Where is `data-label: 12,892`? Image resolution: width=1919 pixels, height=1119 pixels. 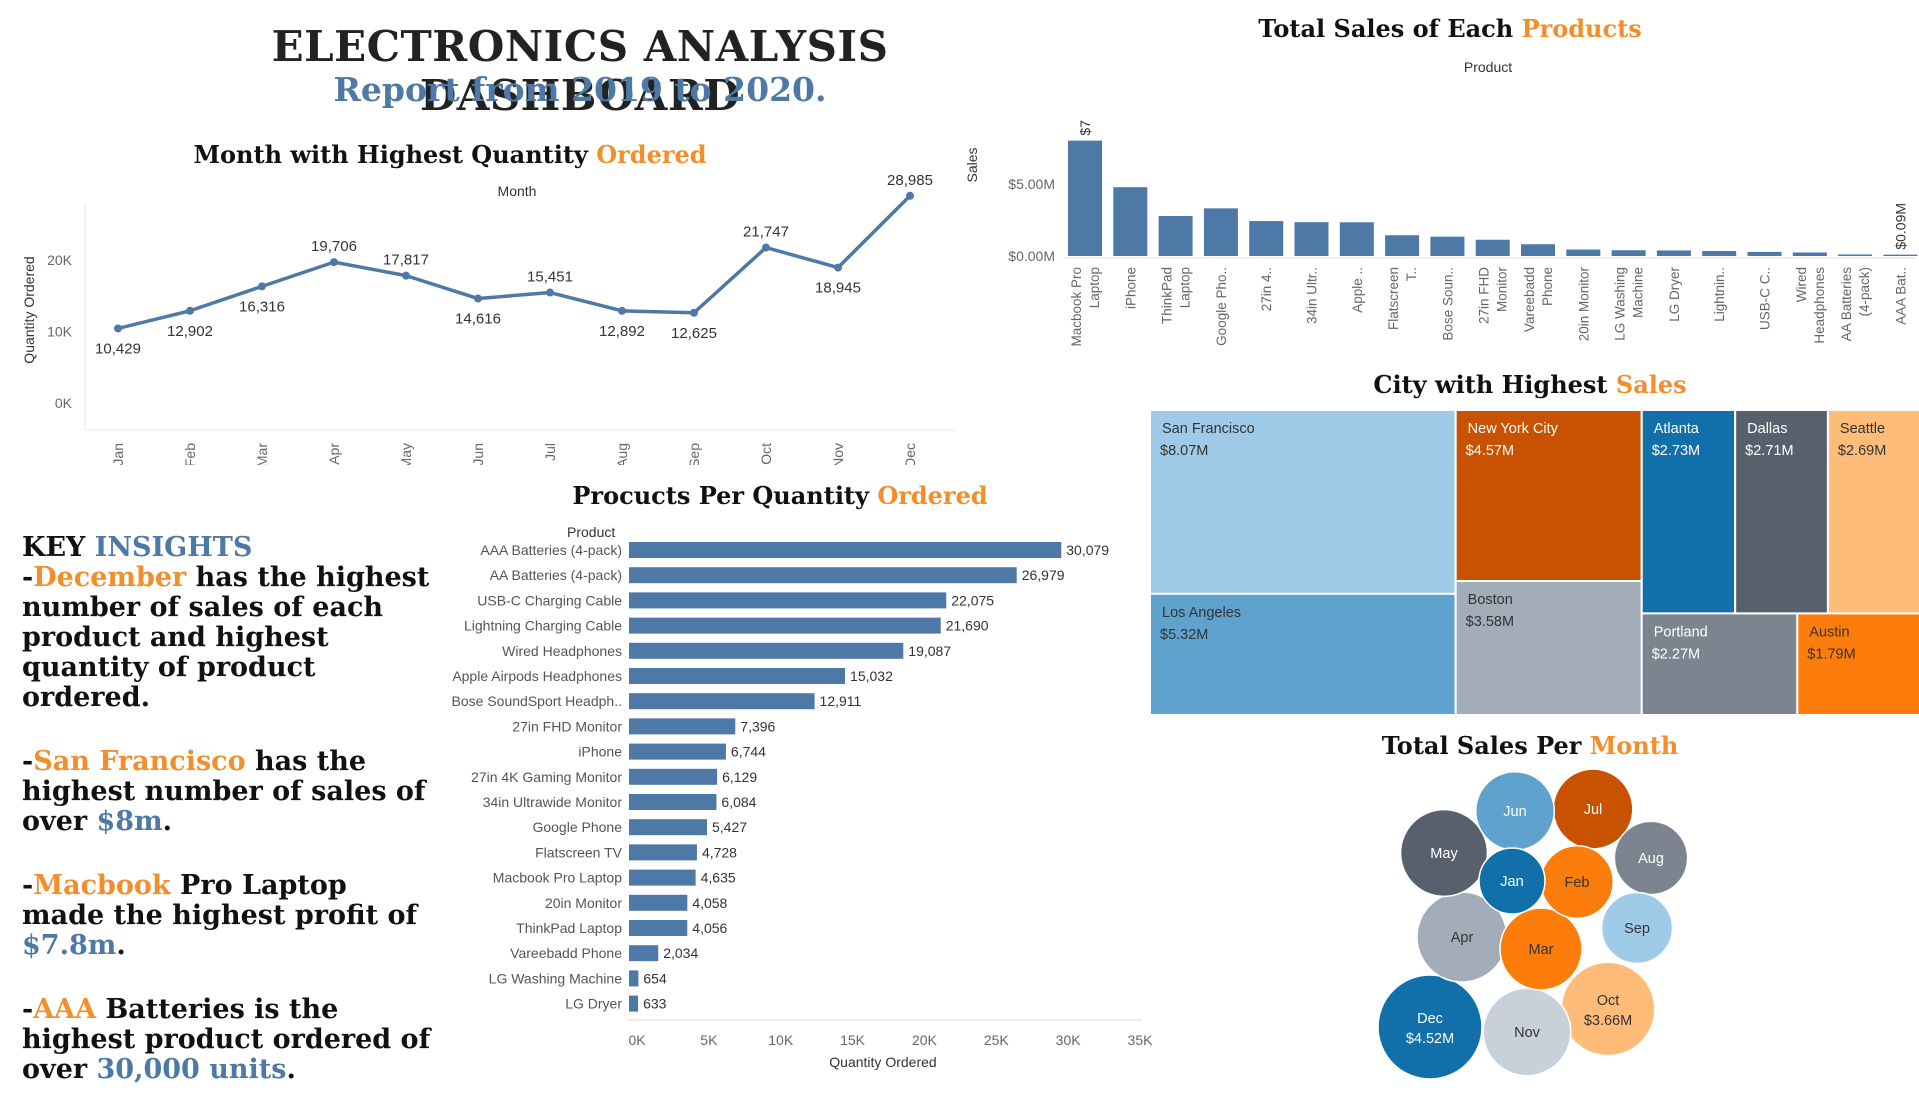
data-label: 12,892 is located at coordinates (622, 331).